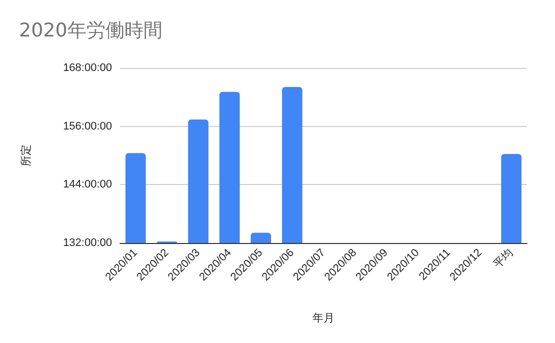 This screenshot has height=343, width=555. What do you see at coordinates (87, 68) in the screenshot?
I see `y-tick-label: 168:00:00` at bounding box center [87, 68].